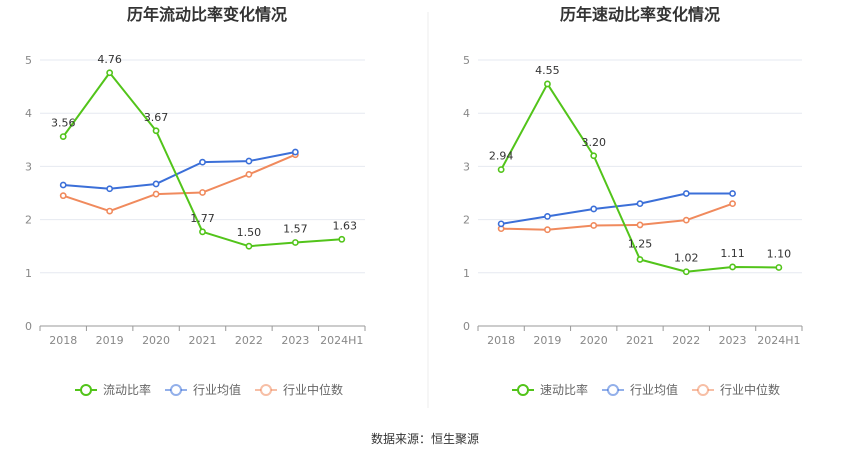  Describe the element at coordinates (593, 142) in the screenshot. I see `data-label: 3.20` at that location.